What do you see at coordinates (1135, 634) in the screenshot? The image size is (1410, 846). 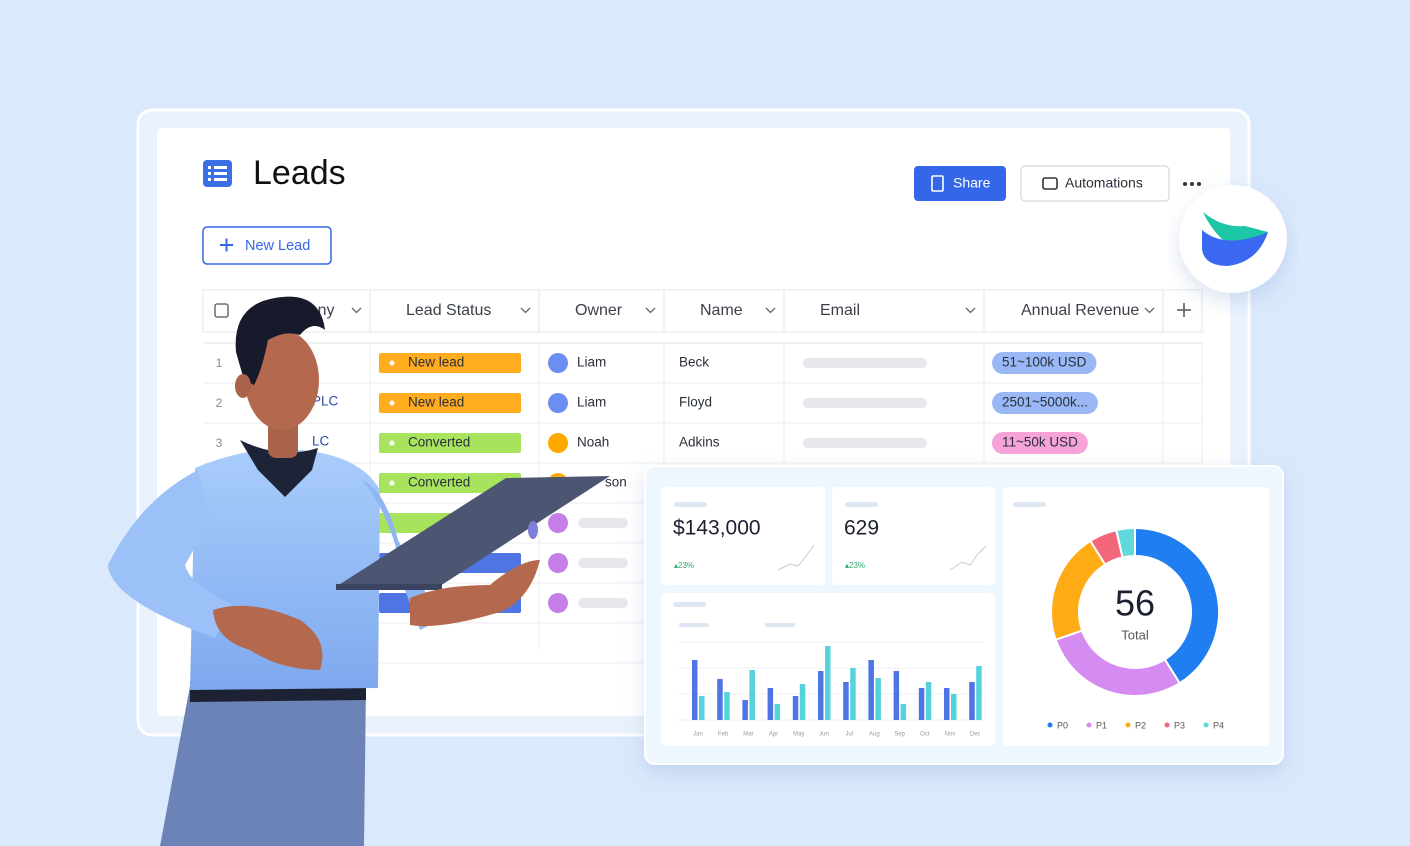 I see `donut-total-label: Total` at bounding box center [1135, 634].